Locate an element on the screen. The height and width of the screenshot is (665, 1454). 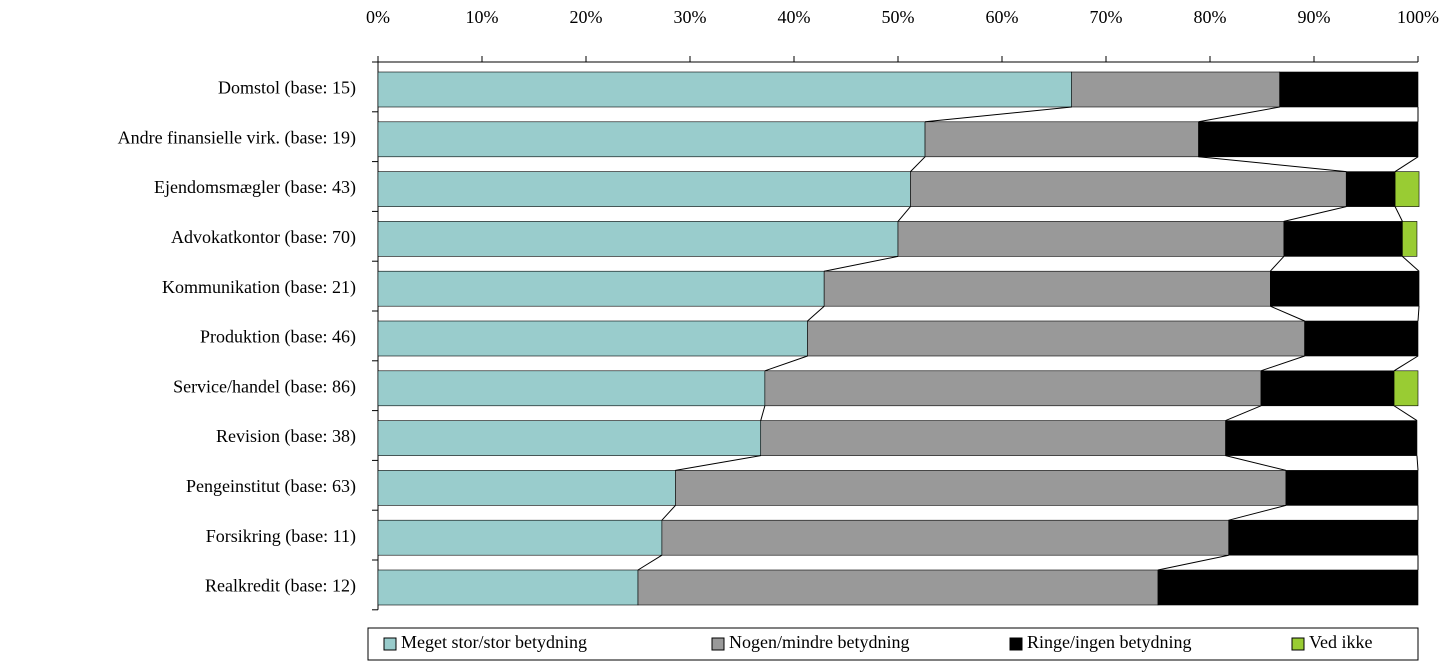
y-tick-label: Ejendomsmægler (base: 43) is located at coordinates (255, 187).